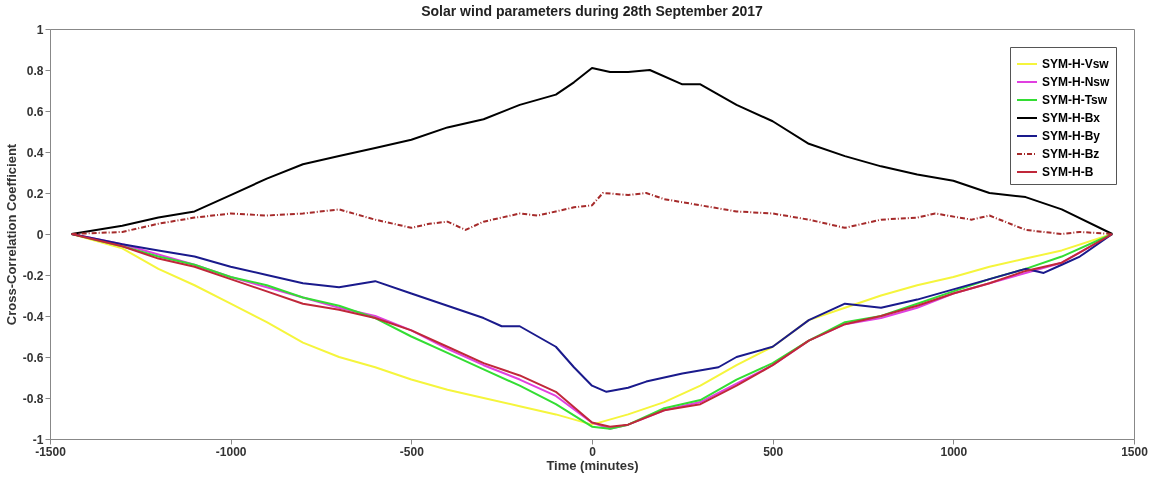  Describe the element at coordinates (1076, 82) in the screenshot. I see `legend-label: SYM-H-Nsw` at that location.